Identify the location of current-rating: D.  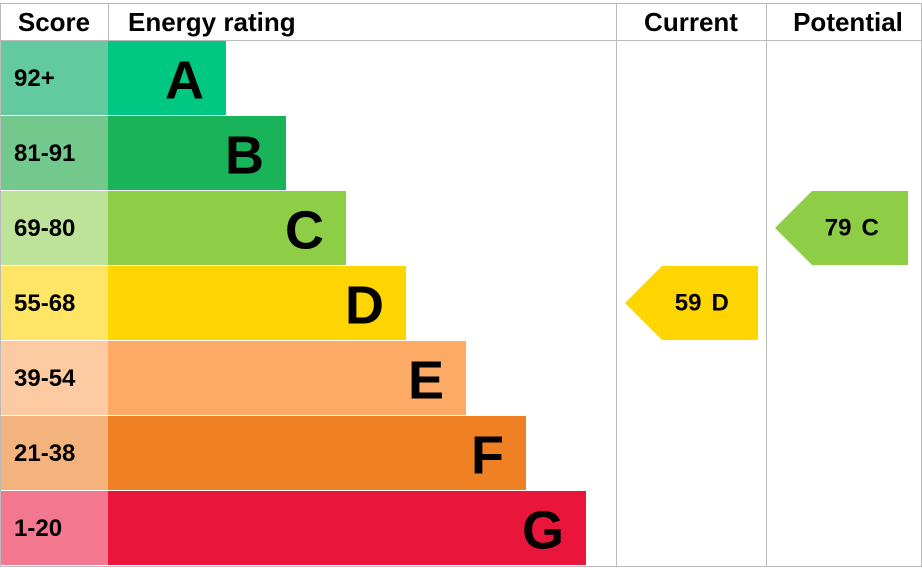
(720, 303).